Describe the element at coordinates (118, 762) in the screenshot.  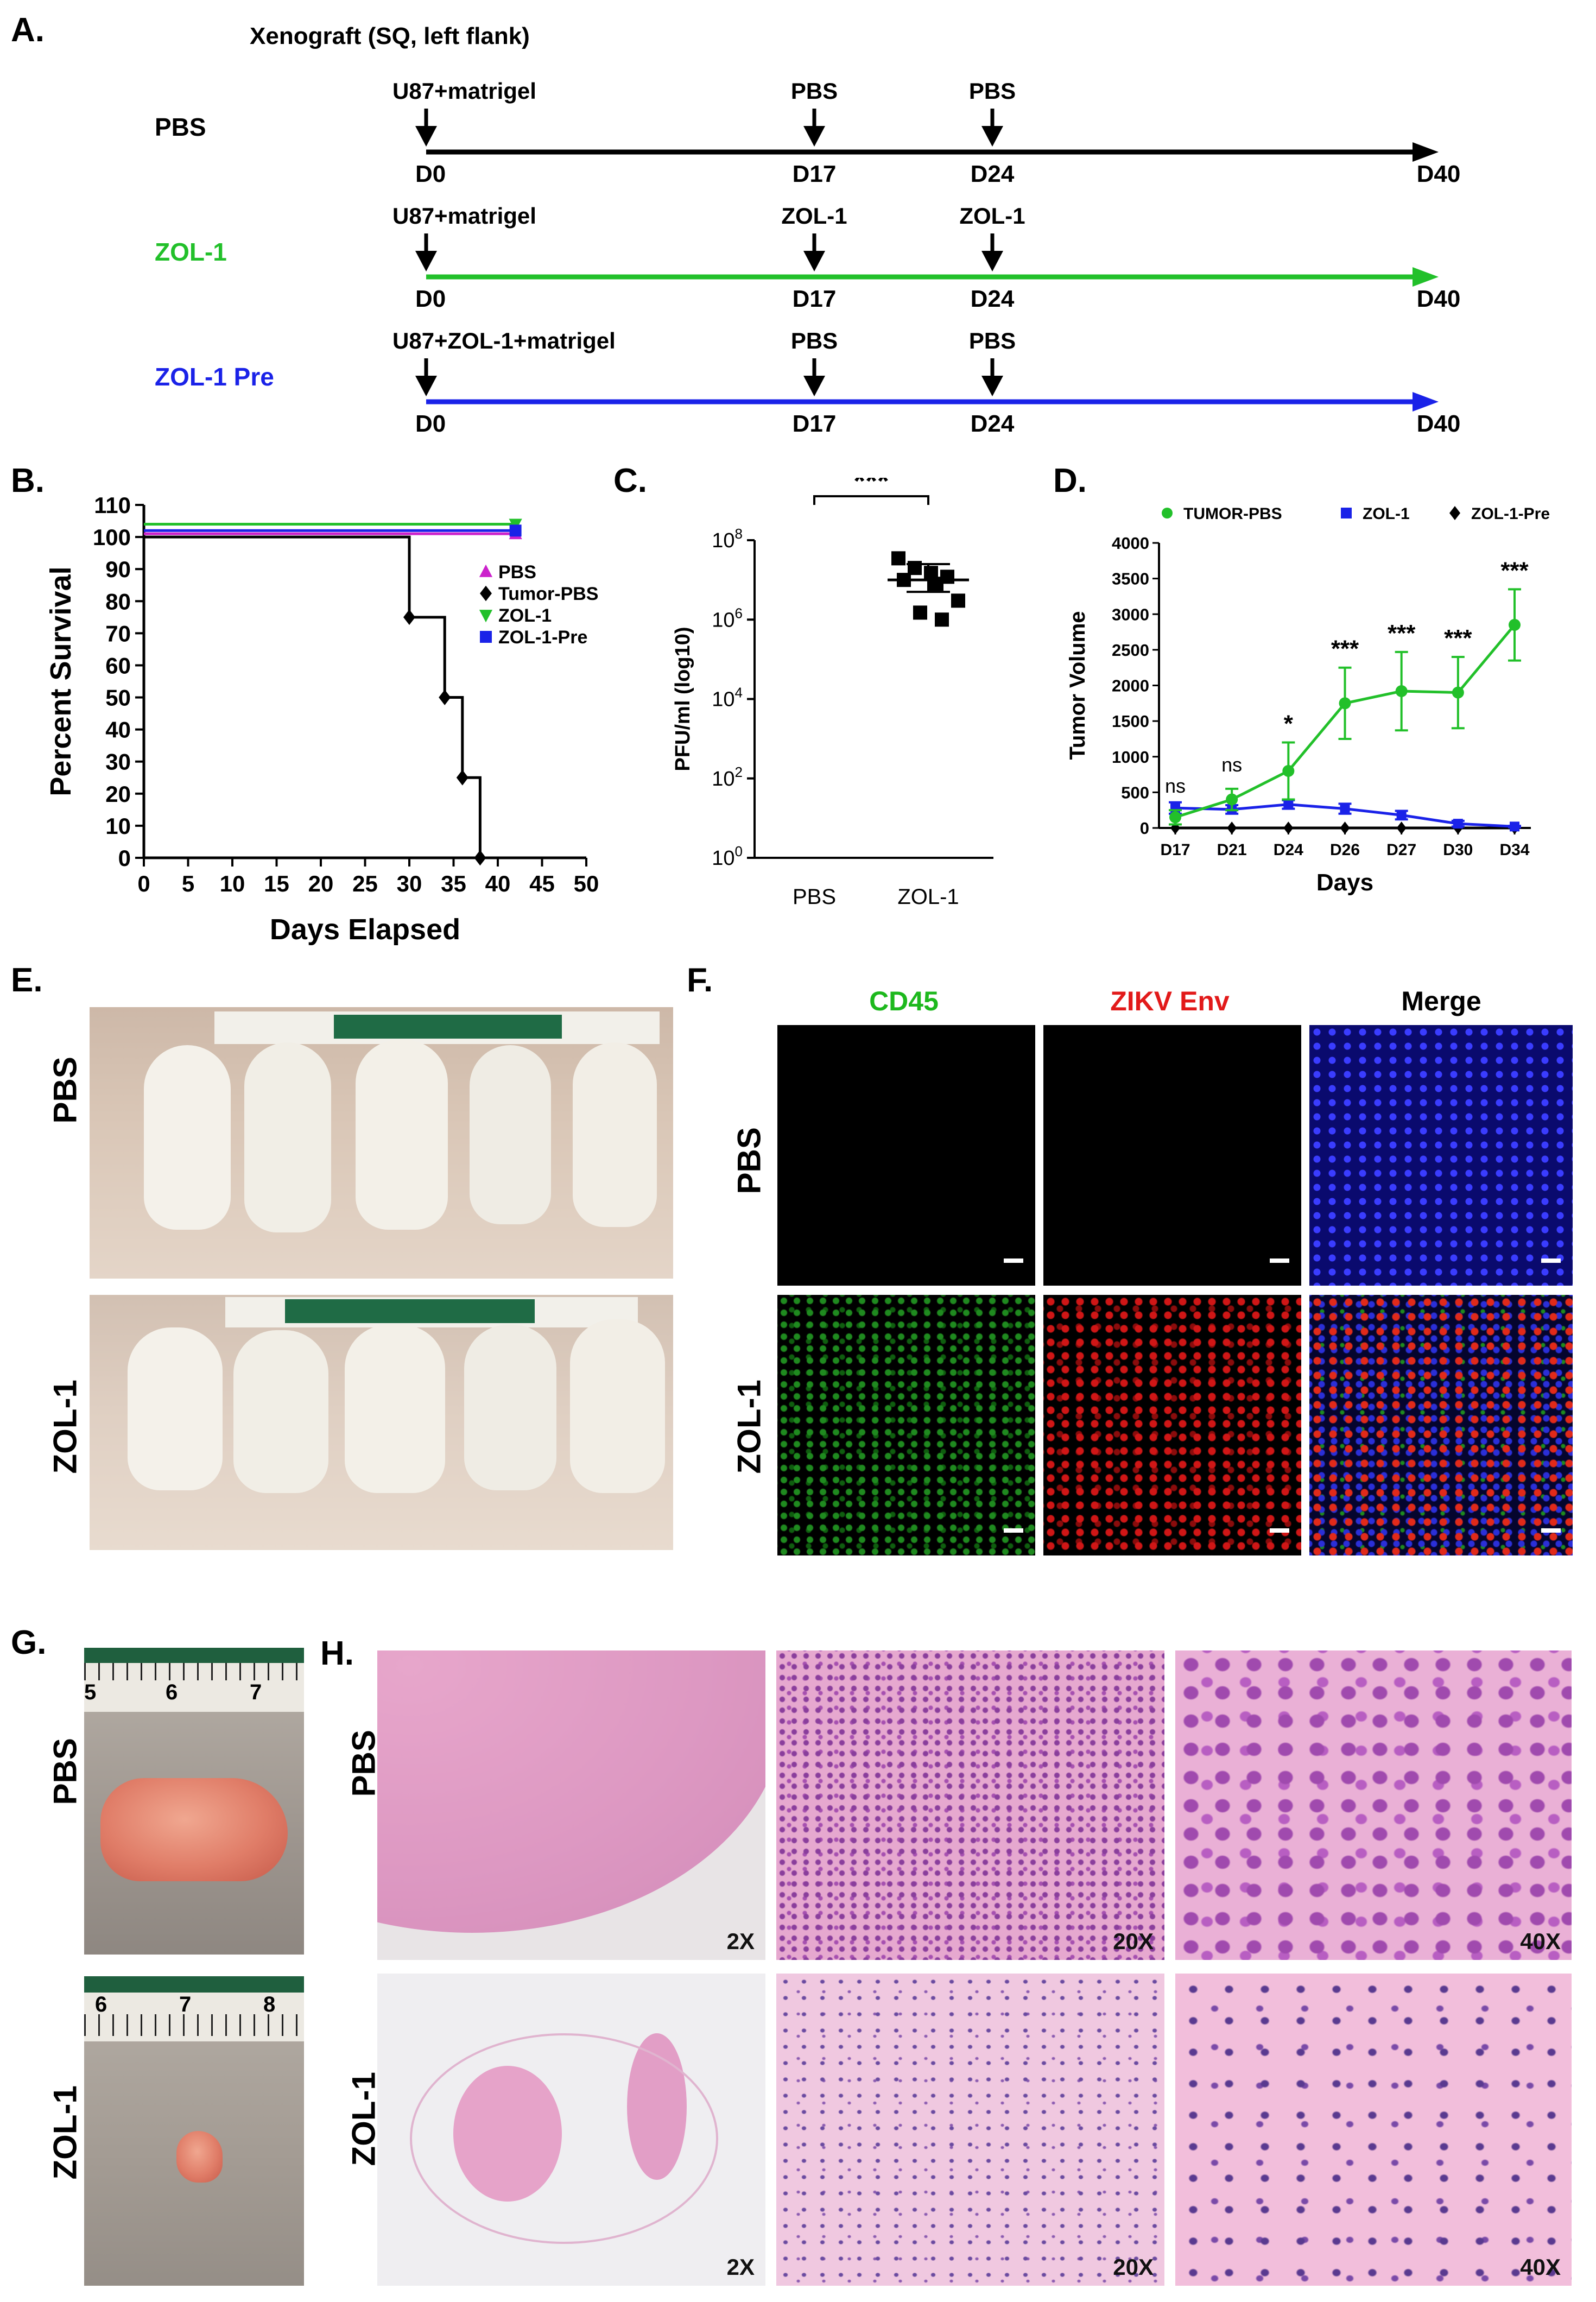
I see `y-tick-label: 30` at that location.